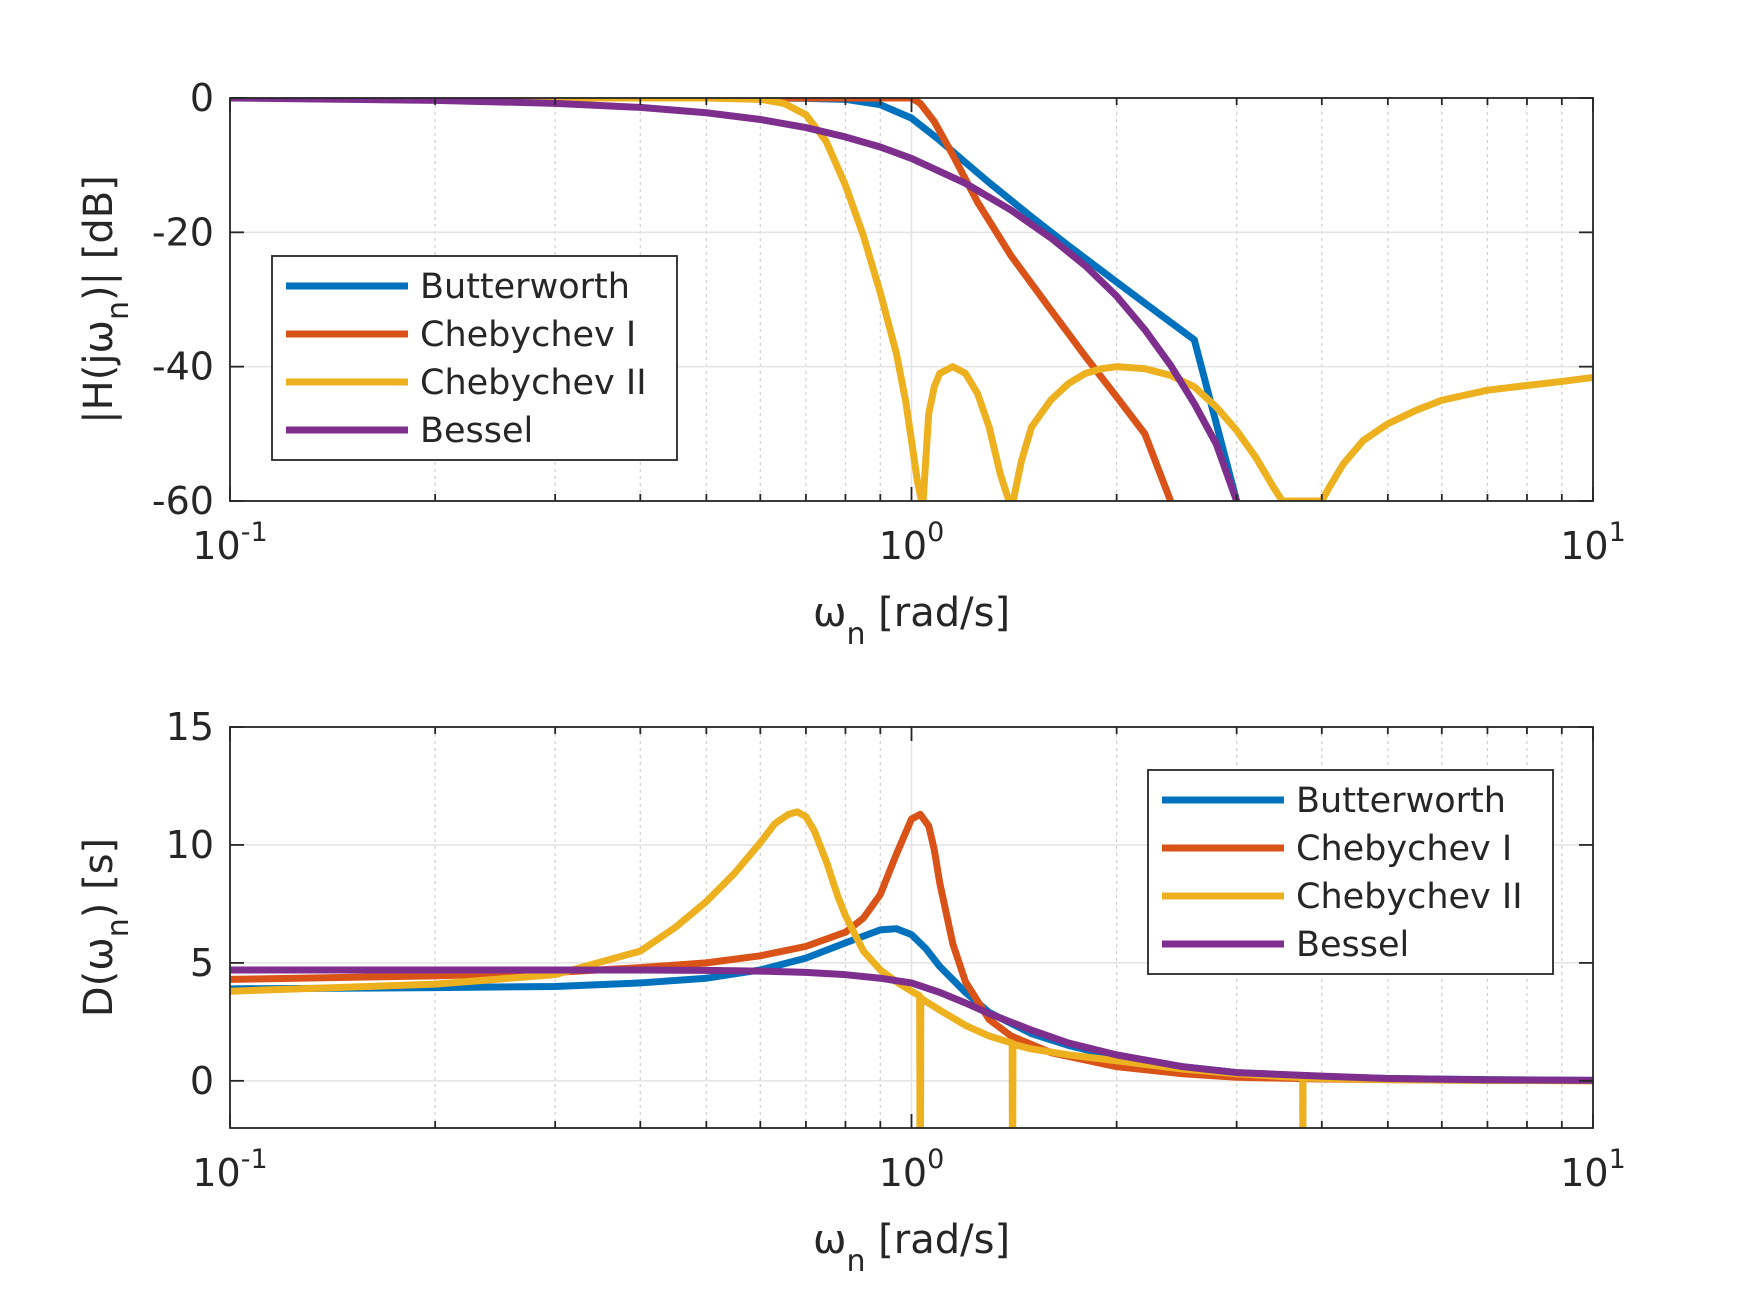 Image resolution: width=1750 pixels, height=1313 pixels. Describe the element at coordinates (202, 963) in the screenshot. I see `y-tick-label: 5` at that location.